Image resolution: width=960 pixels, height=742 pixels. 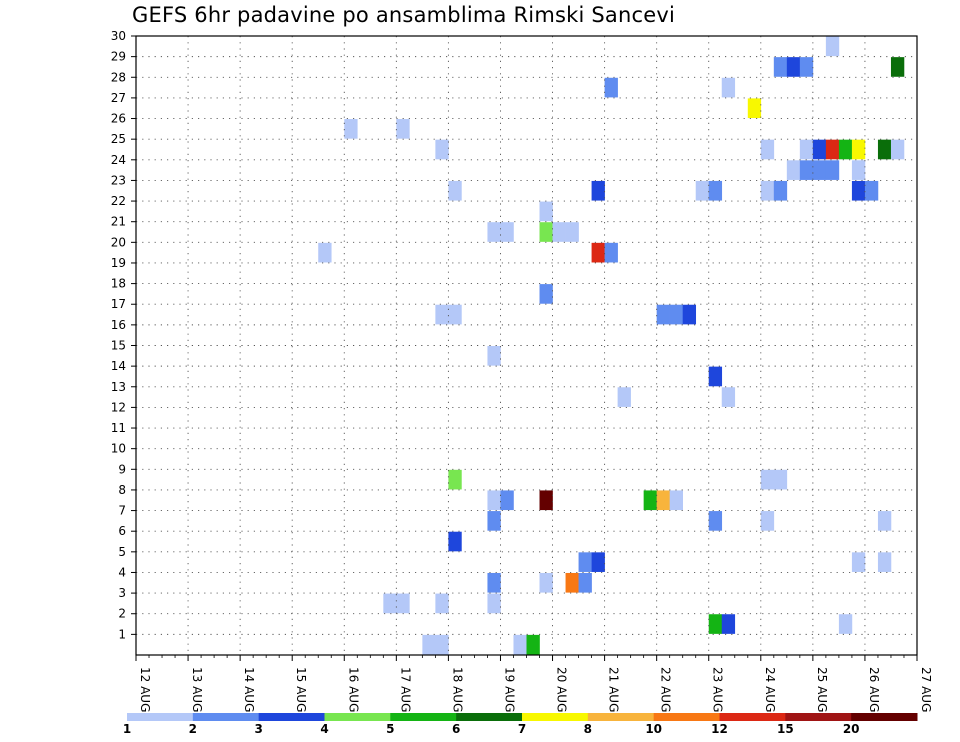 What do you see at coordinates (390, 729) in the screenshot?
I see `colorbar-label: 5` at bounding box center [390, 729].